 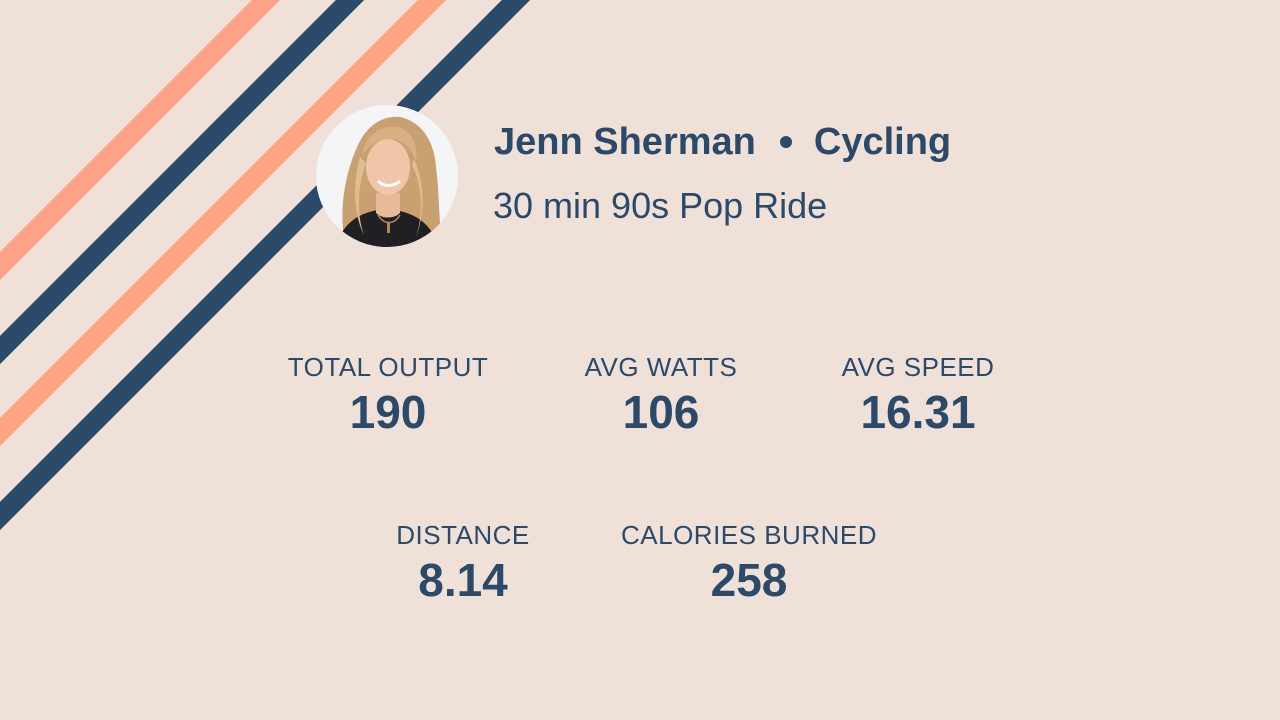 What do you see at coordinates (625, 141) in the screenshot?
I see `instructor-name: Jenn Sherman` at bounding box center [625, 141].